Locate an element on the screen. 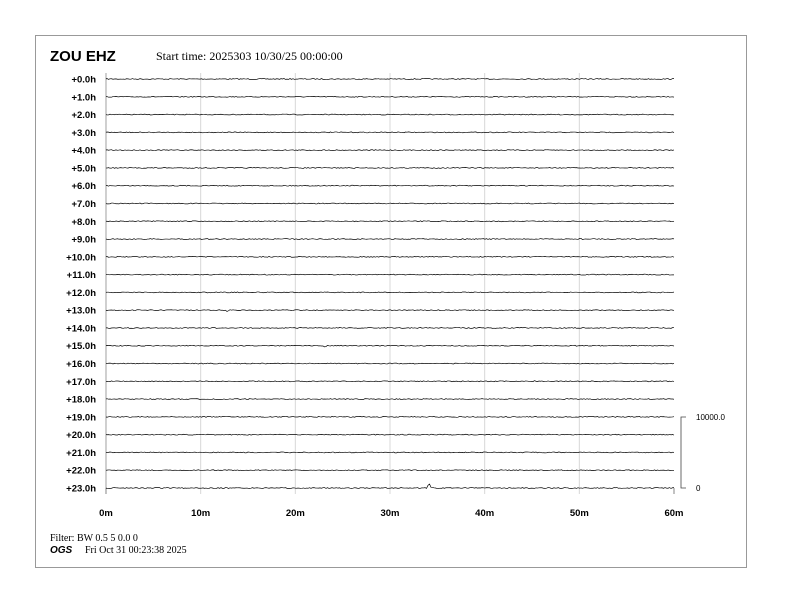  row-label: +2.0h is located at coordinates (83, 115).